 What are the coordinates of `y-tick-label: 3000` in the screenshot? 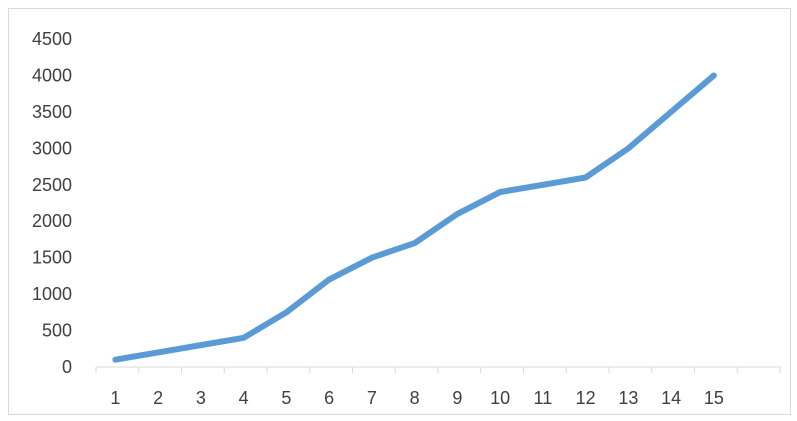 It's located at (52, 148).